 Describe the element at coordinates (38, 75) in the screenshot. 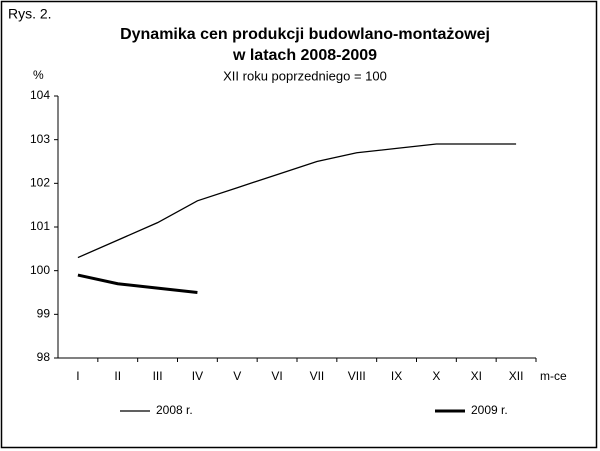

I see `y-axis-label: %` at that location.